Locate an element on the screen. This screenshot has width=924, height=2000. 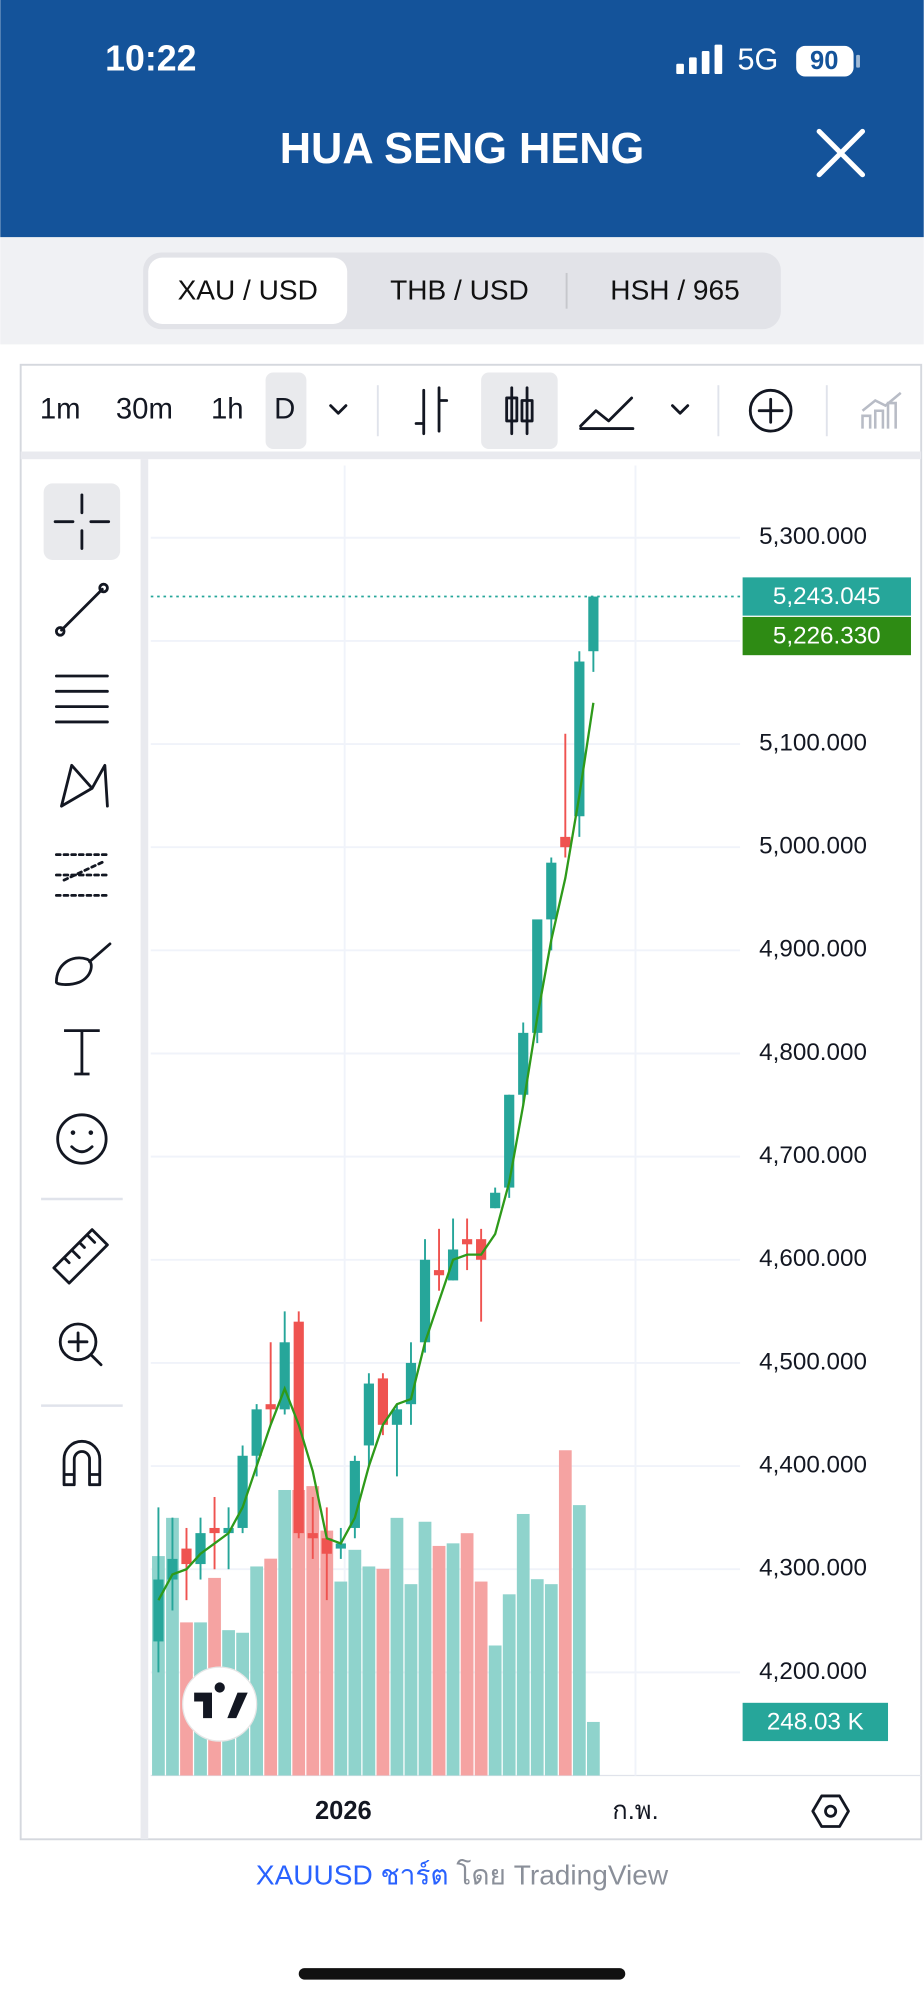
trendline-tool is located at coordinates (81, 609).